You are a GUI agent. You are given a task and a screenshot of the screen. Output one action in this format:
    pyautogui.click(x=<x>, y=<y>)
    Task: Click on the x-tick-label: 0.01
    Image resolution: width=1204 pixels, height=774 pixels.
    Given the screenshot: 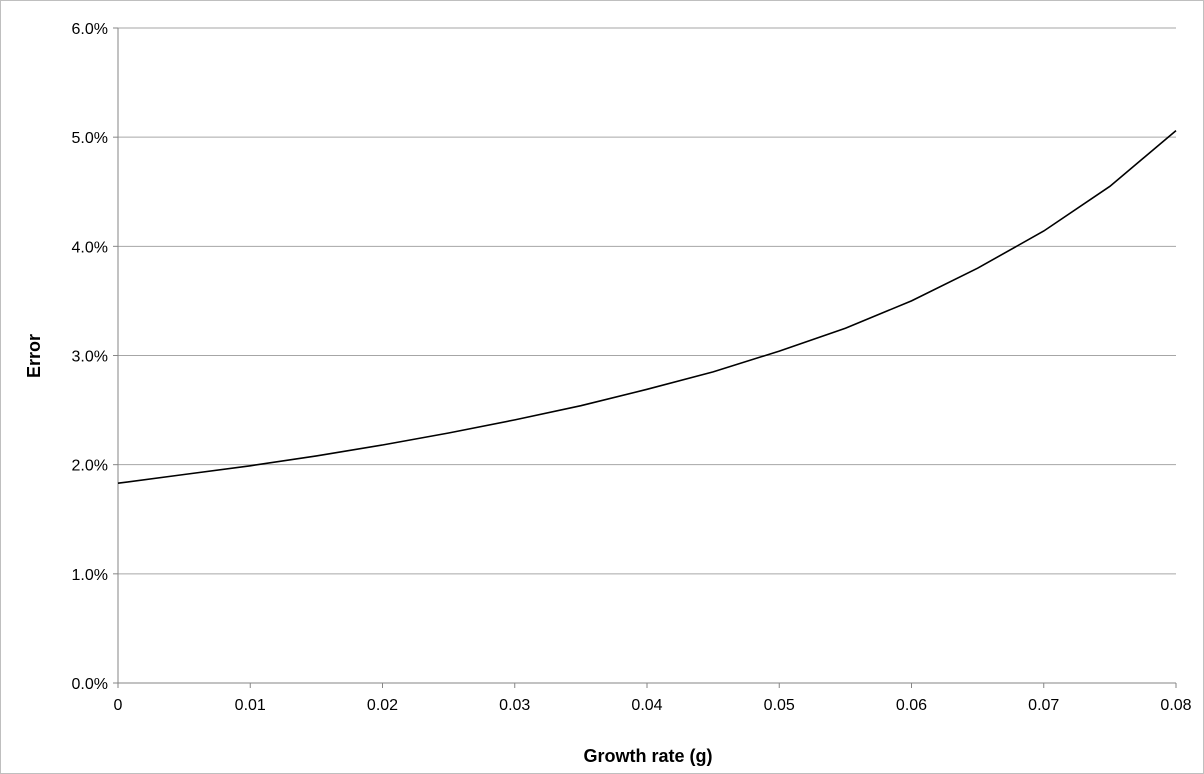 What is the action you would take?
    pyautogui.click(x=250, y=705)
    